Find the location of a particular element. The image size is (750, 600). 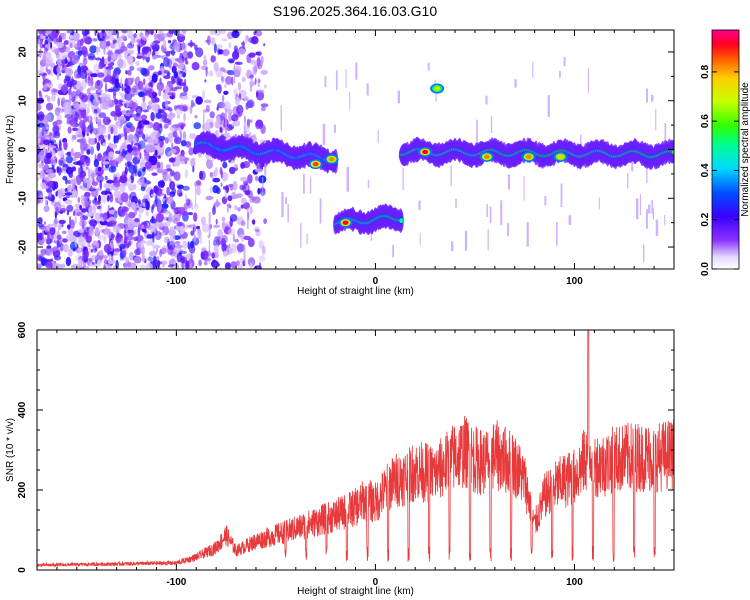

y-axis-label: Frequency (Hz) is located at coordinates (10, 149).